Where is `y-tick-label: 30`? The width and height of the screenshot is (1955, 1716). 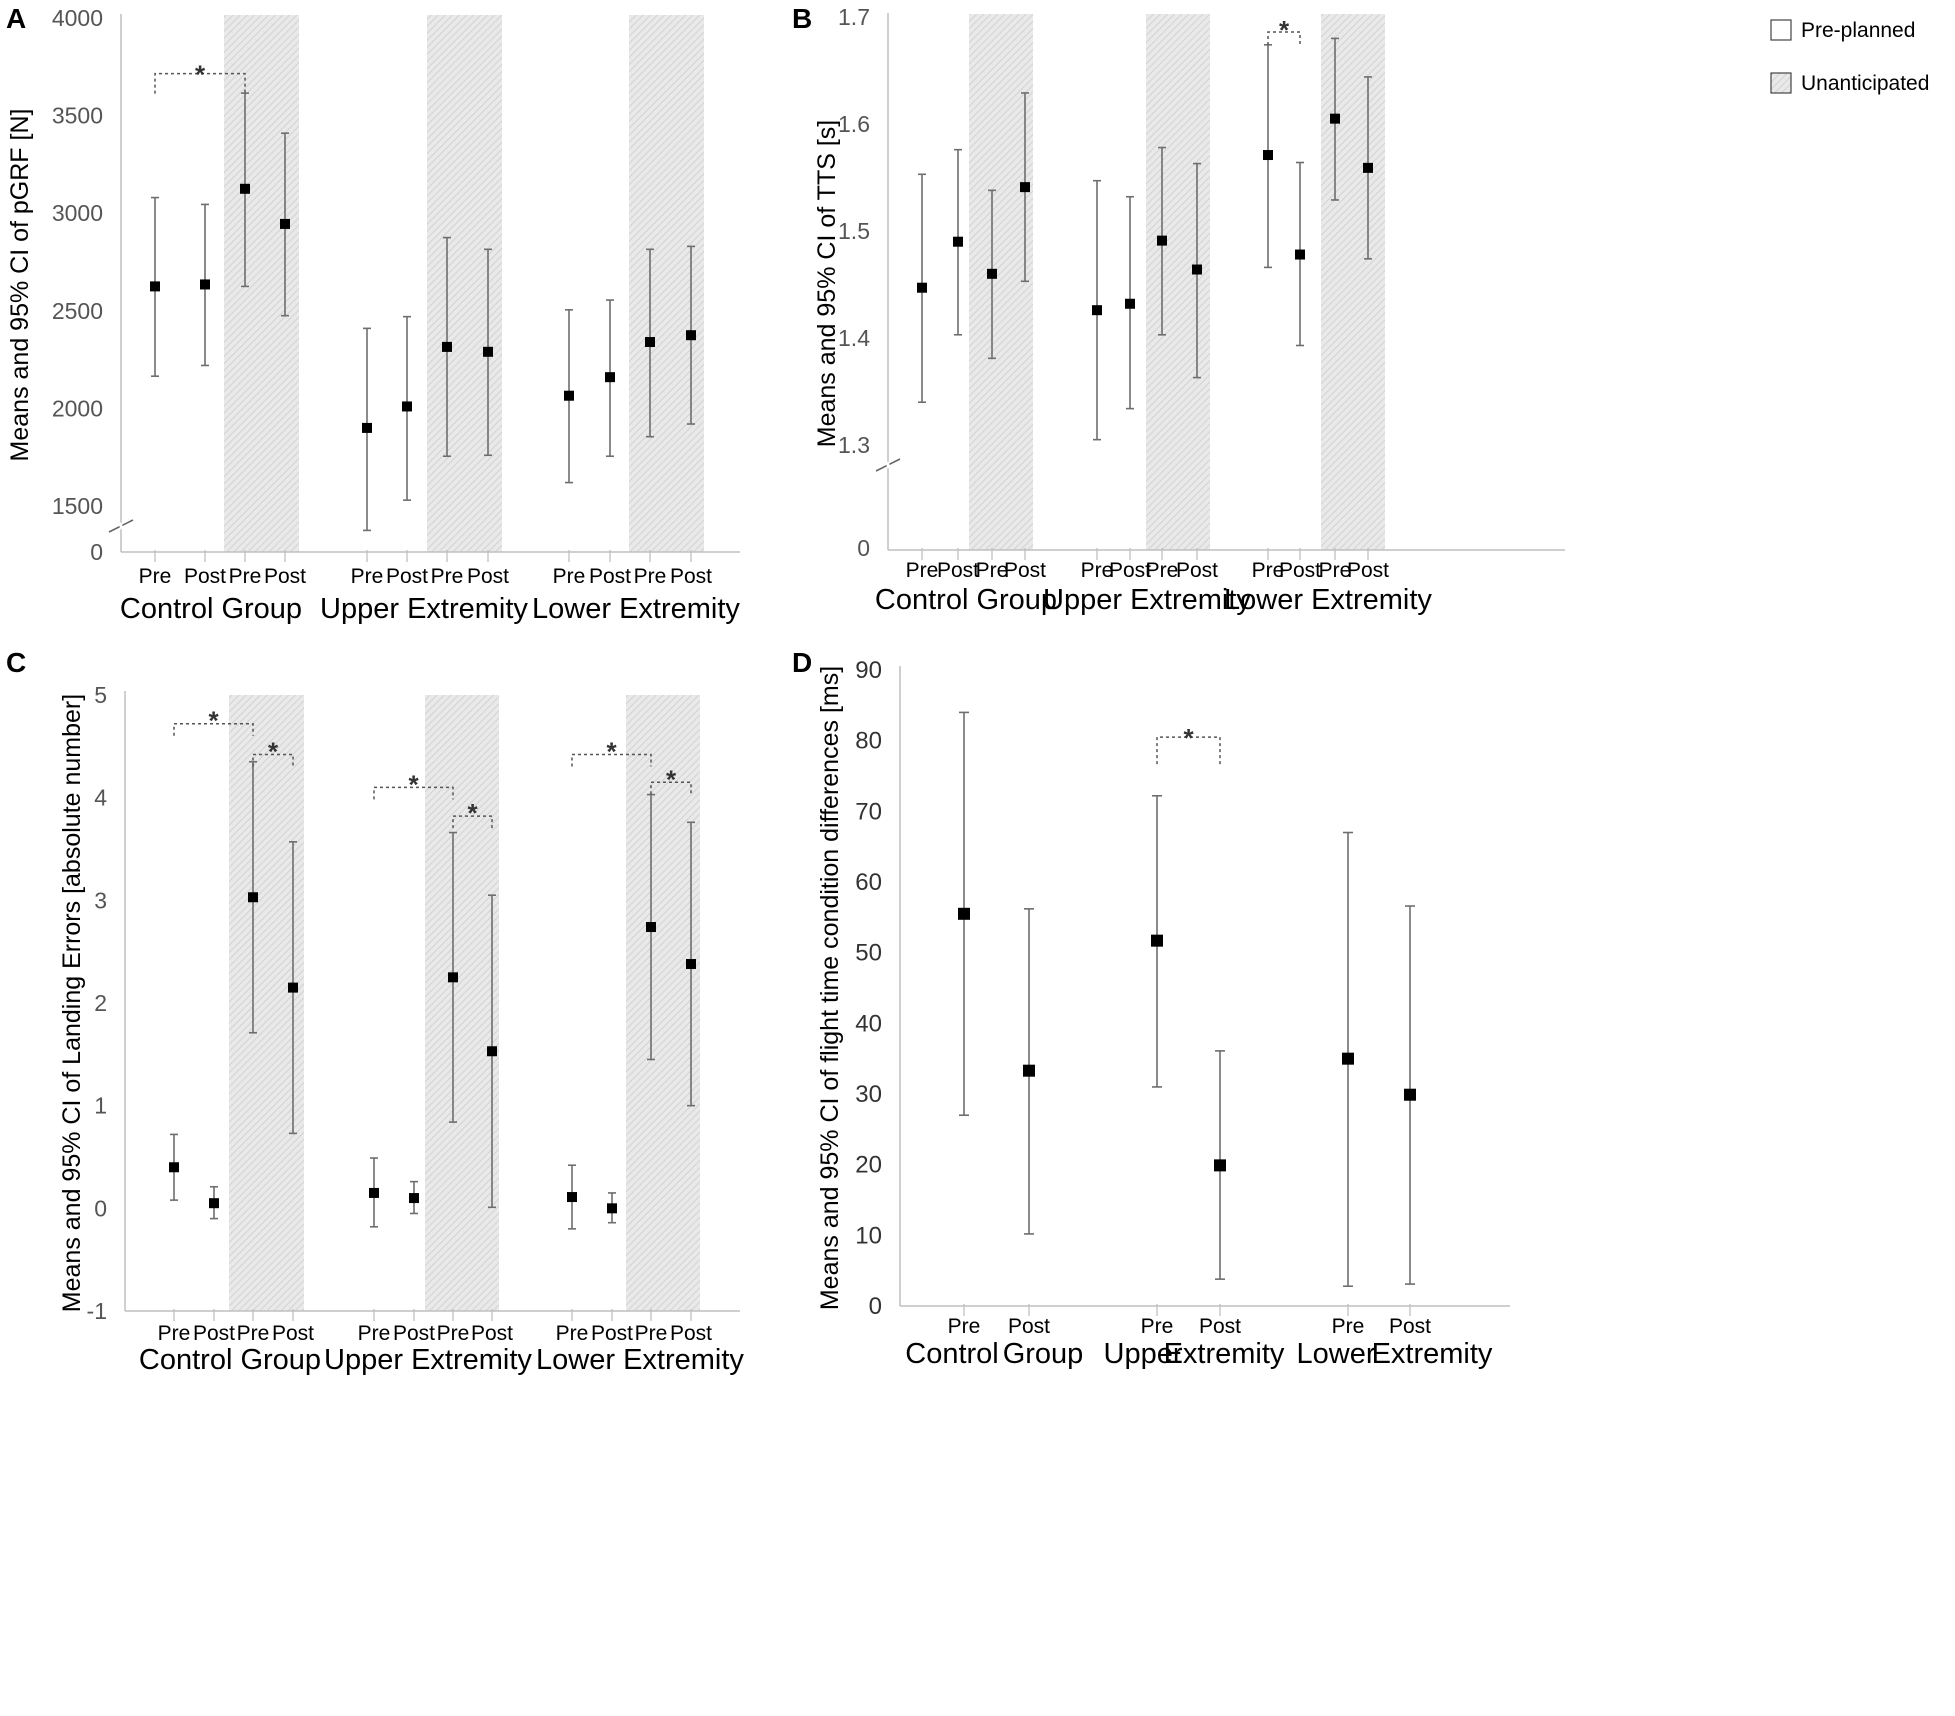 y-tick-label: 30 is located at coordinates (868, 1094).